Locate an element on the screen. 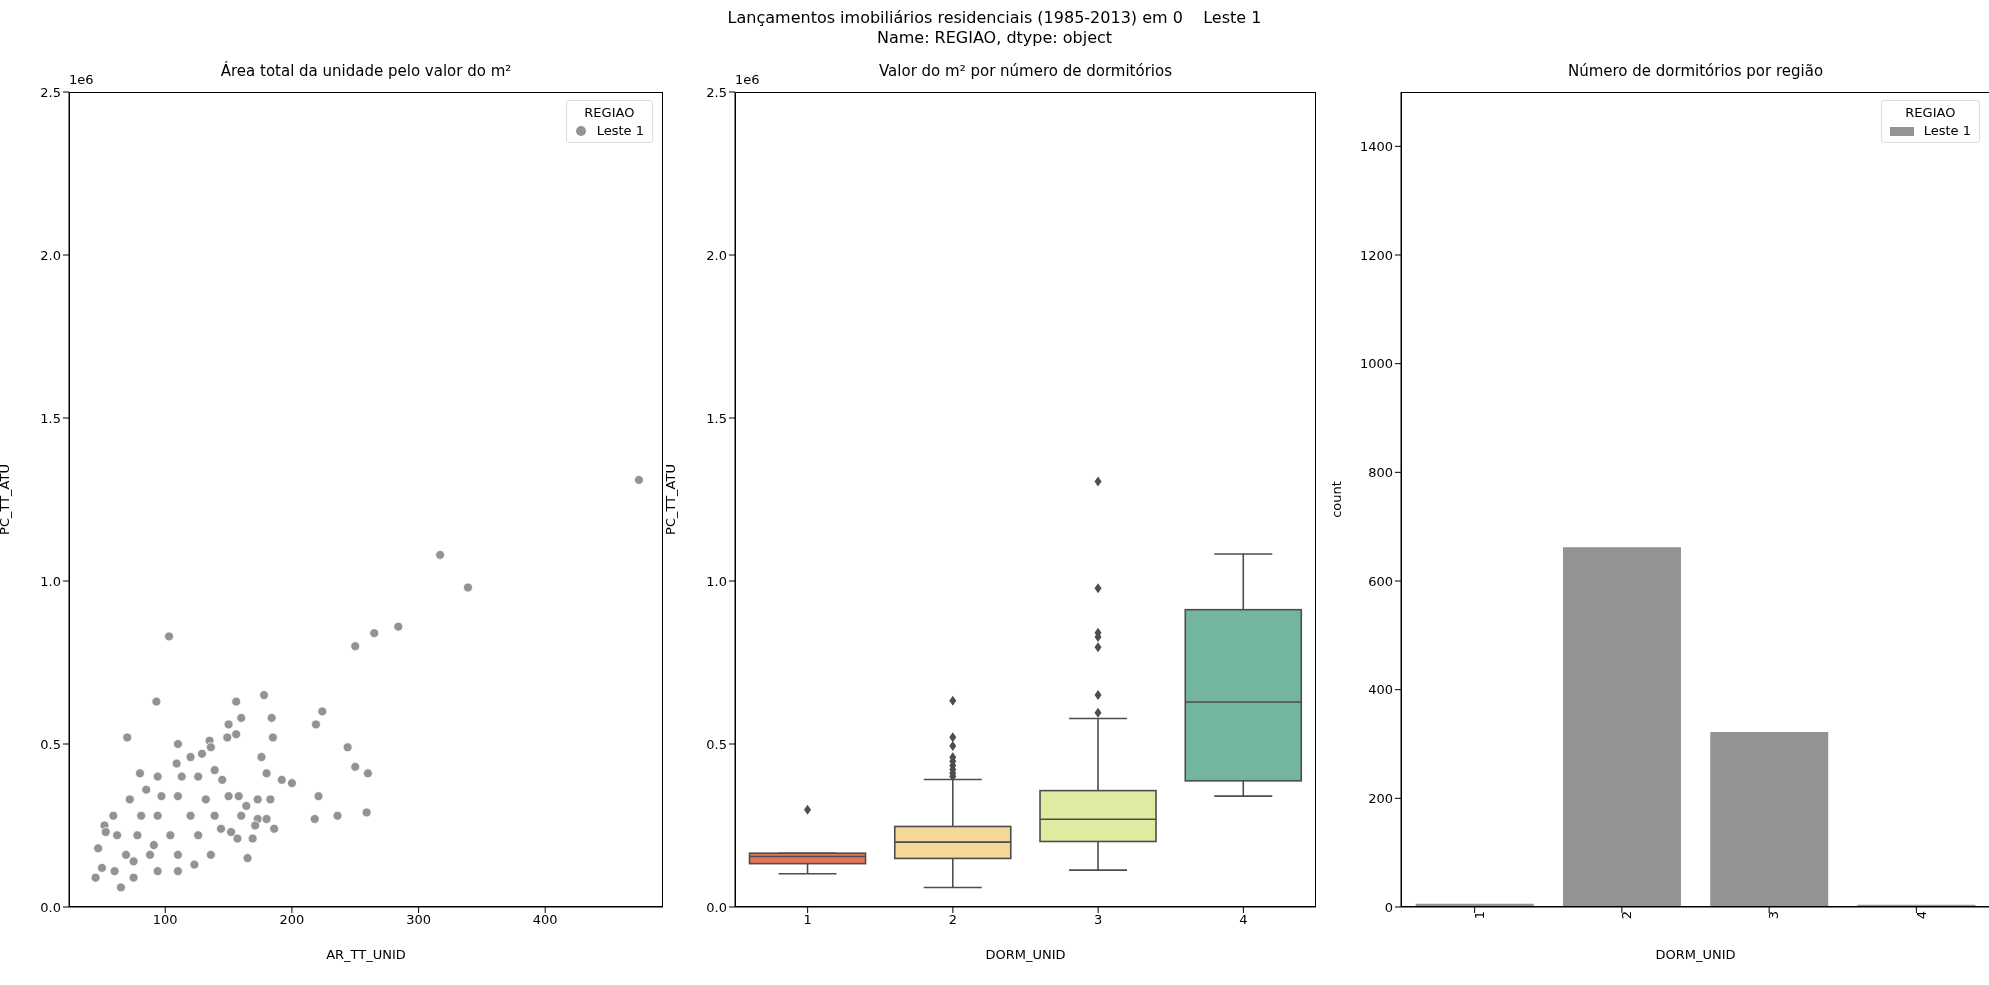 This screenshot has width=1989, height=985. text: Name: REGIAO, dtype: object is located at coordinates (994, 38).